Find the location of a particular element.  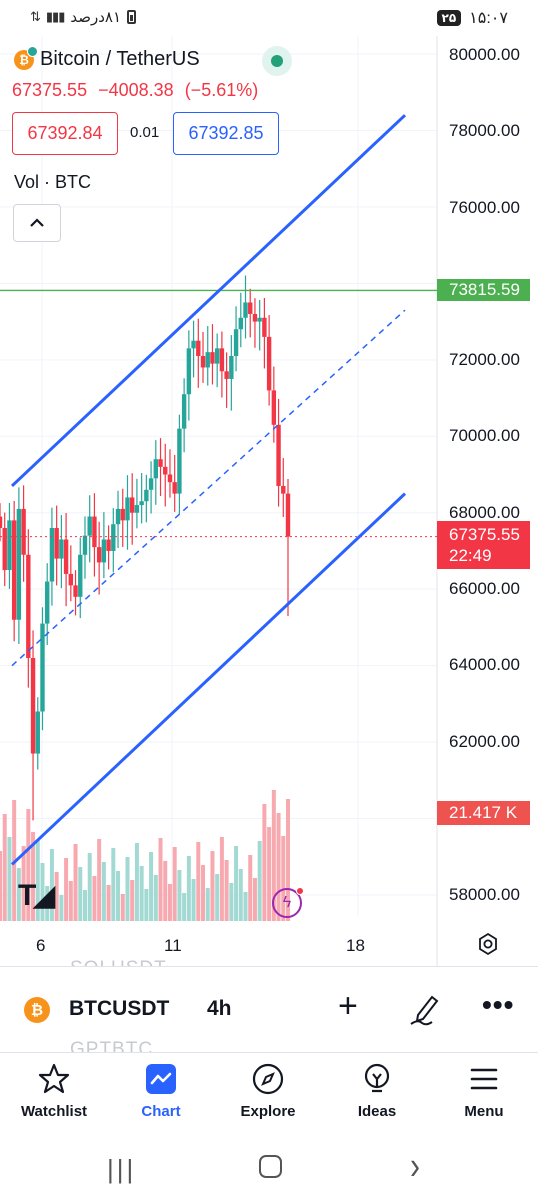

bottom-navigation: Watchlist Chart Explore Ideas Menu is located at coordinates (269, 1098).